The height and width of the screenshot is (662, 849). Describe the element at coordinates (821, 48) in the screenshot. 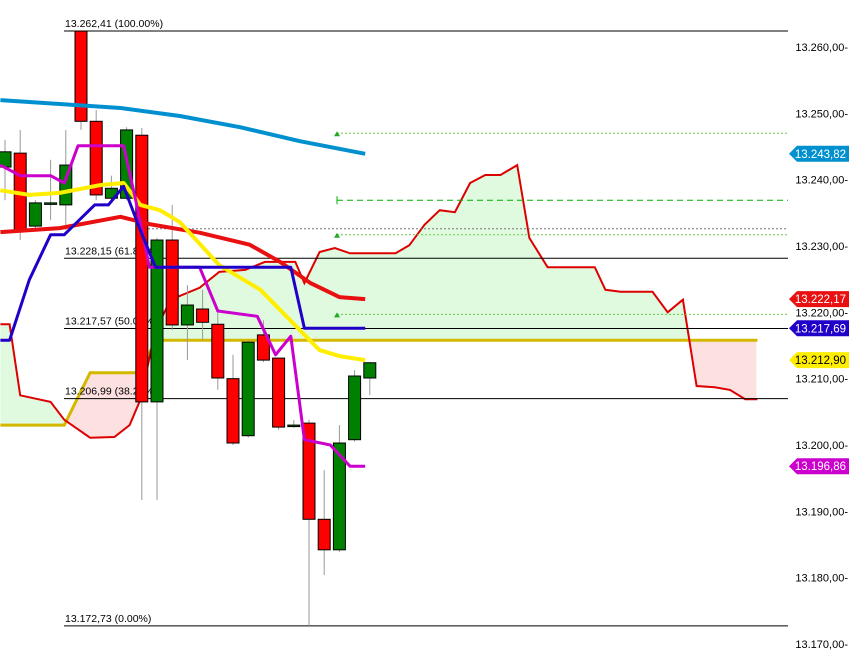

I see `y-tick-label: 13.260,00-` at that location.